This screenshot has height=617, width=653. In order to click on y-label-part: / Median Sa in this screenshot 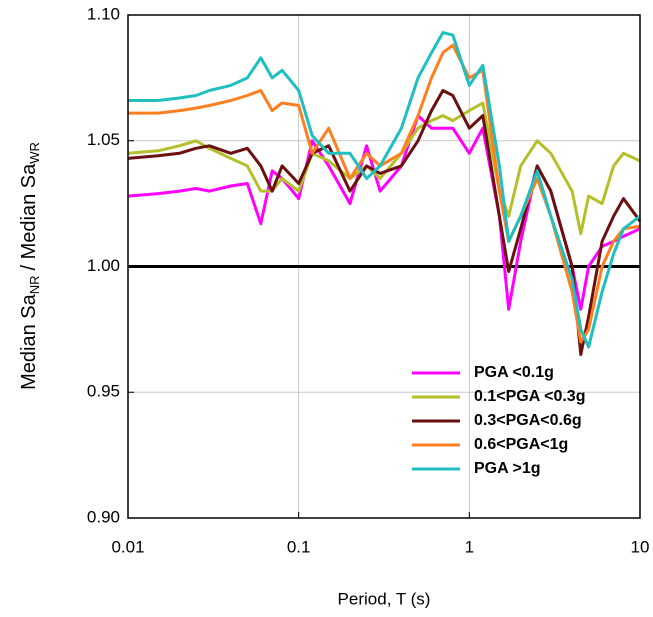, I will do `click(29, 217)`.